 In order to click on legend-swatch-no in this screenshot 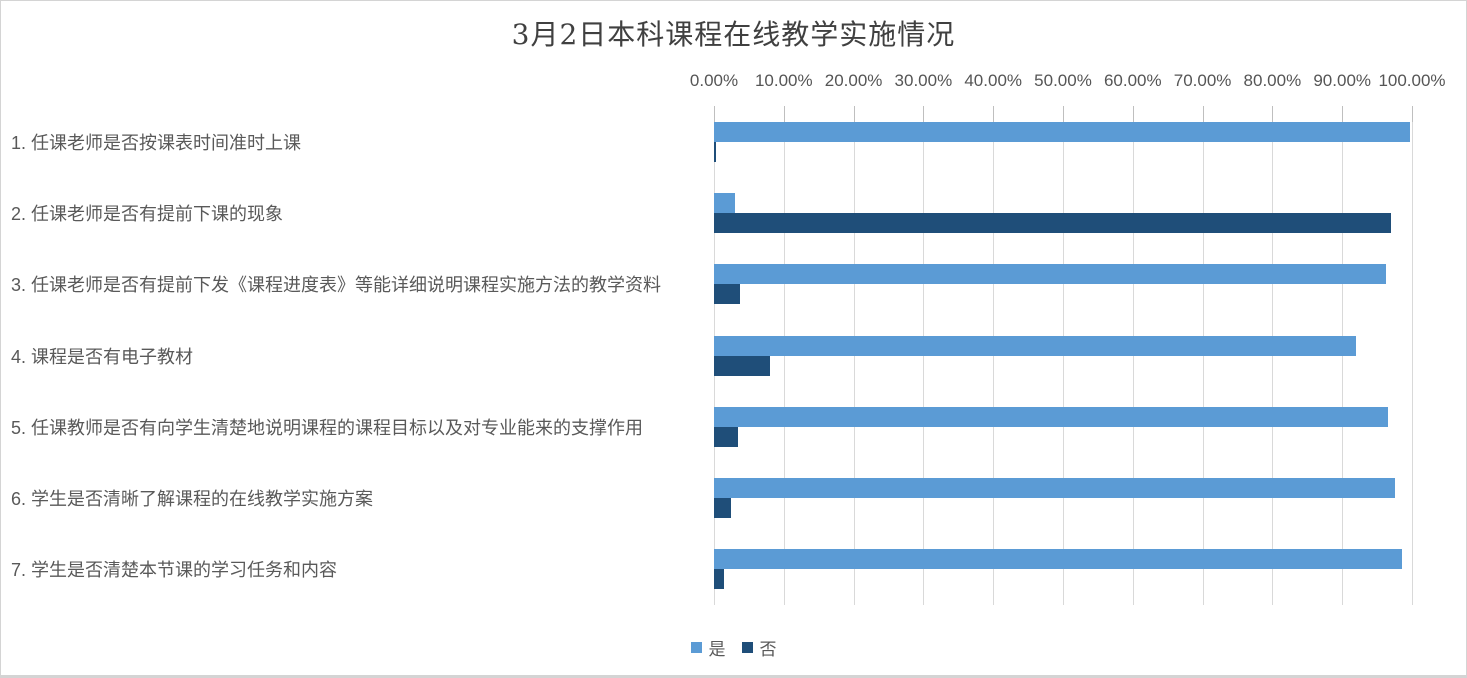, I will do `click(747, 647)`.